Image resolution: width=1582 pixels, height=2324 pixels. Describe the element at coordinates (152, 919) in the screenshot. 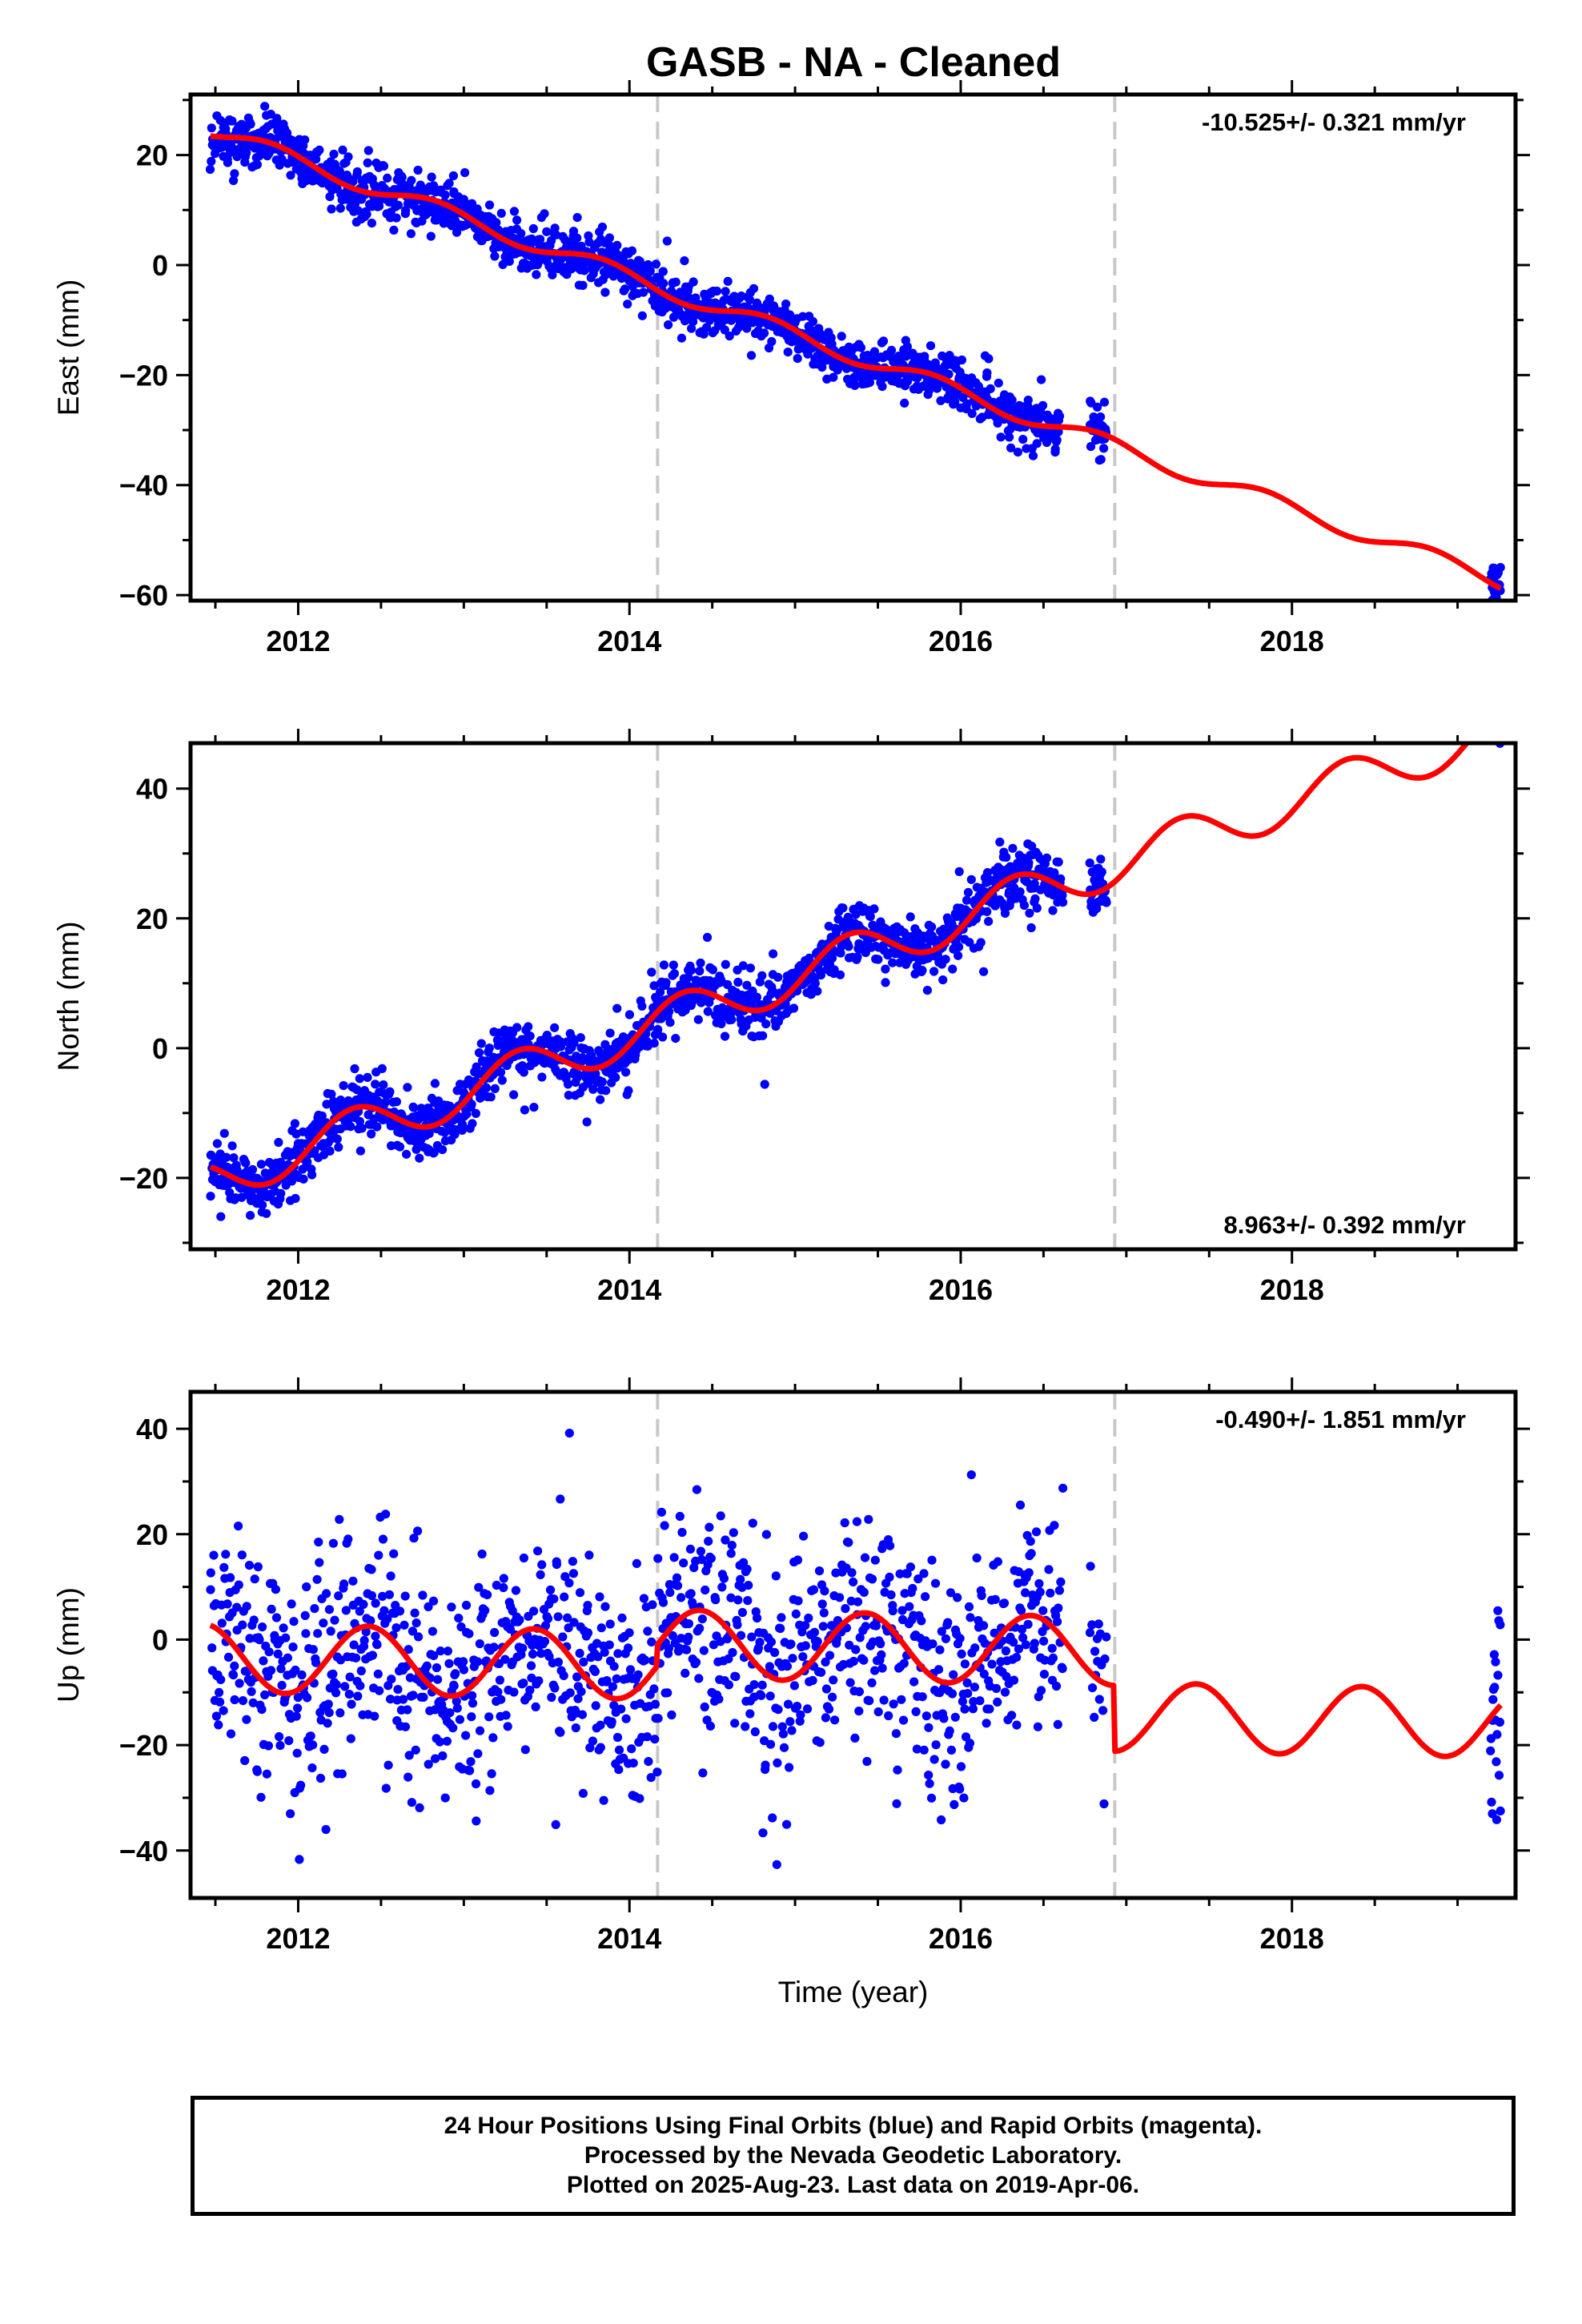

I see `y-tick-label: 20` at that location.